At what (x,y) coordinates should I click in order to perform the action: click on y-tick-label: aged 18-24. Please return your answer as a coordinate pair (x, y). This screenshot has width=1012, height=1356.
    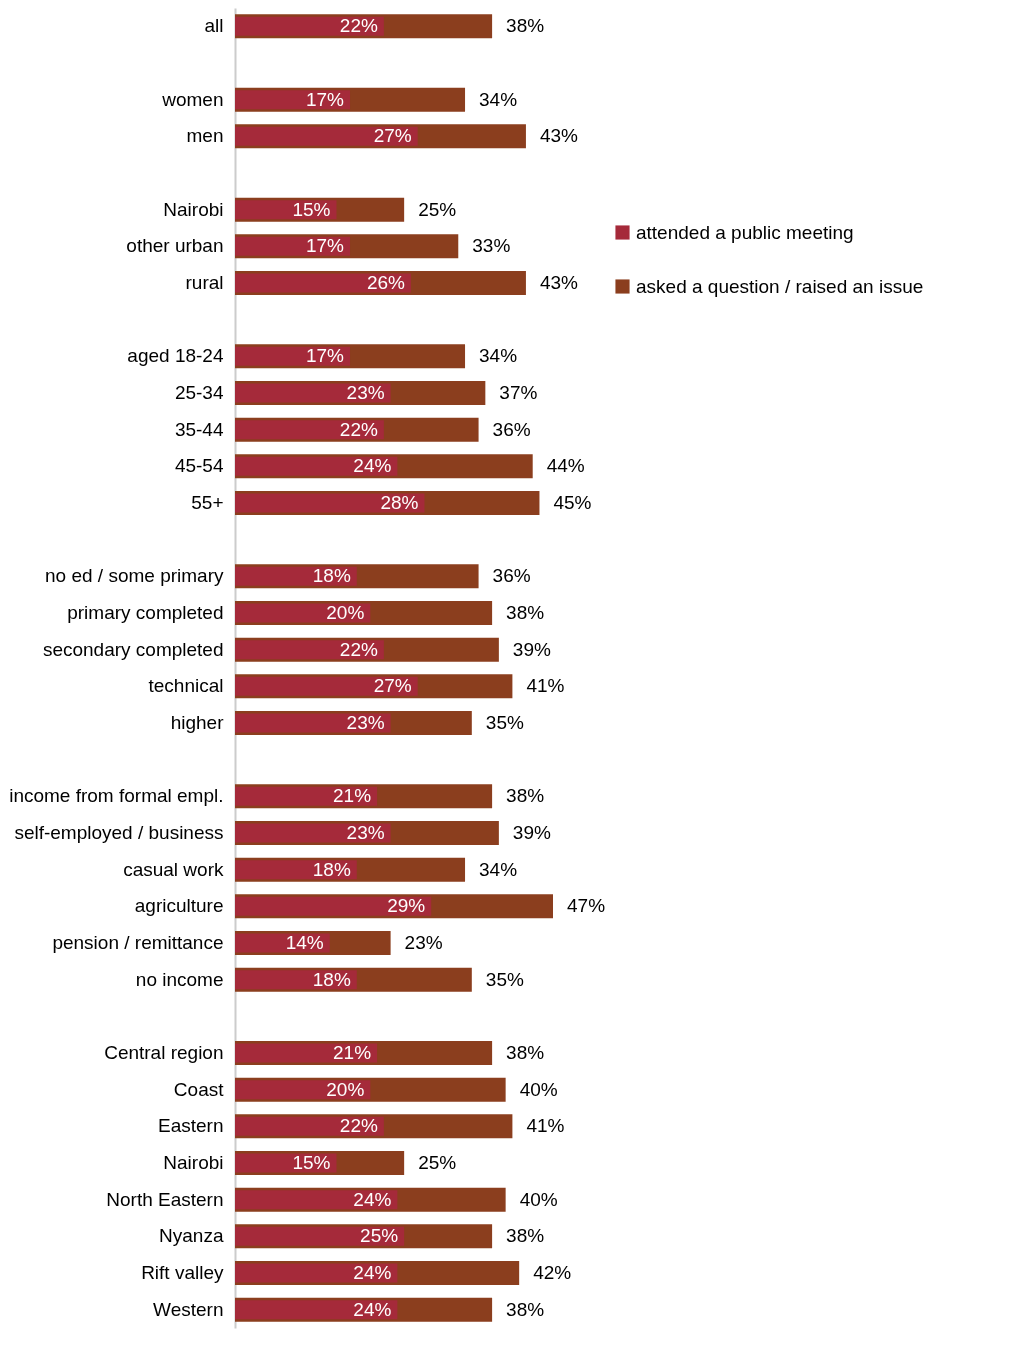
    Looking at the image, I should click on (175, 356).